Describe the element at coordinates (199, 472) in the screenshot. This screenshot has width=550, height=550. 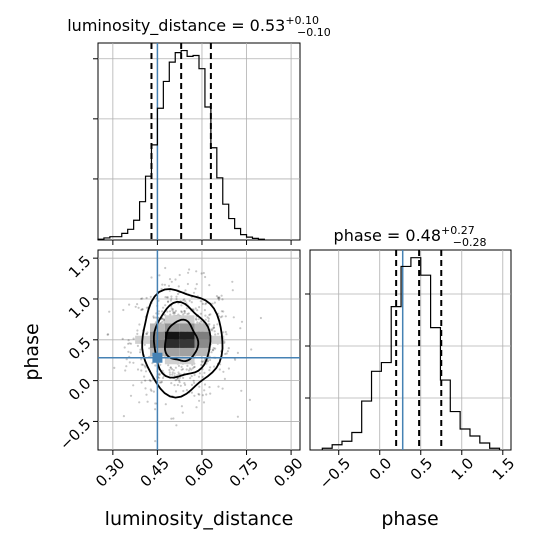
I see `joint-x-tick-labels: 0.30 0.45 0.60 0.75 0.90` at that location.